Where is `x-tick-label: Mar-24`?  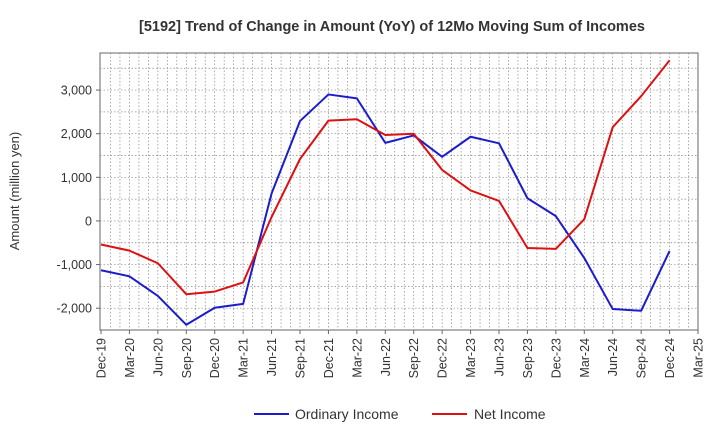
x-tick-label: Mar-24 is located at coordinates (585, 358).